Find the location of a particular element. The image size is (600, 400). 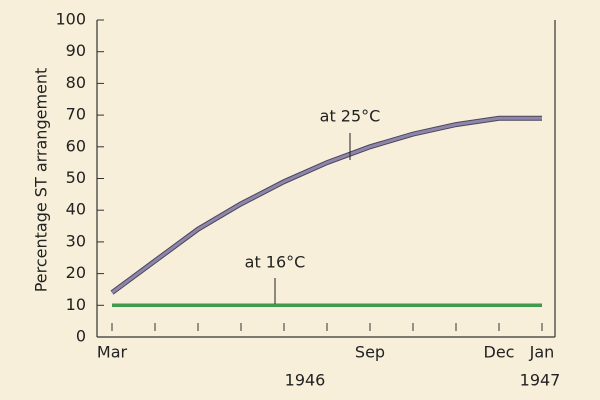

x-tick-label: Sep is located at coordinates (370, 352).